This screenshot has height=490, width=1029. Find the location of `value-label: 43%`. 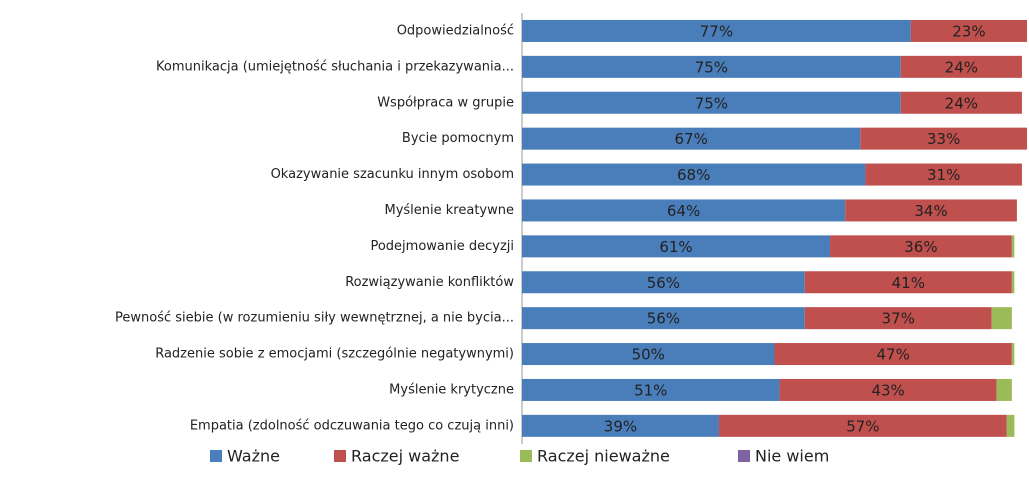

value-label: 43% is located at coordinates (887, 390).